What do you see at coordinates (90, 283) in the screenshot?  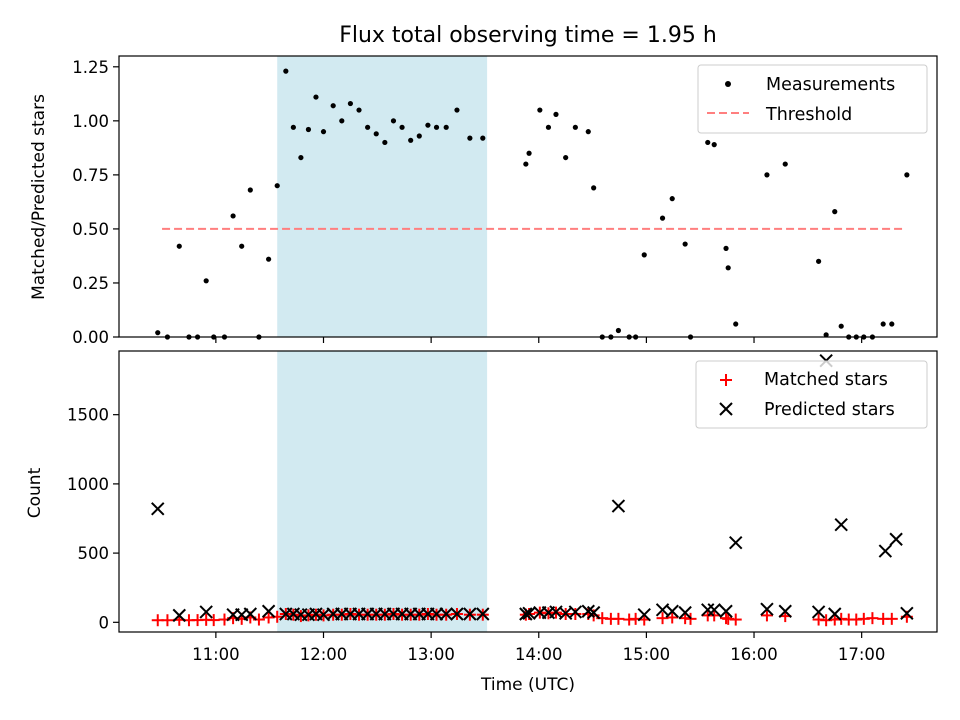 I see `top-y-tick-label: 0.25` at bounding box center [90, 283].